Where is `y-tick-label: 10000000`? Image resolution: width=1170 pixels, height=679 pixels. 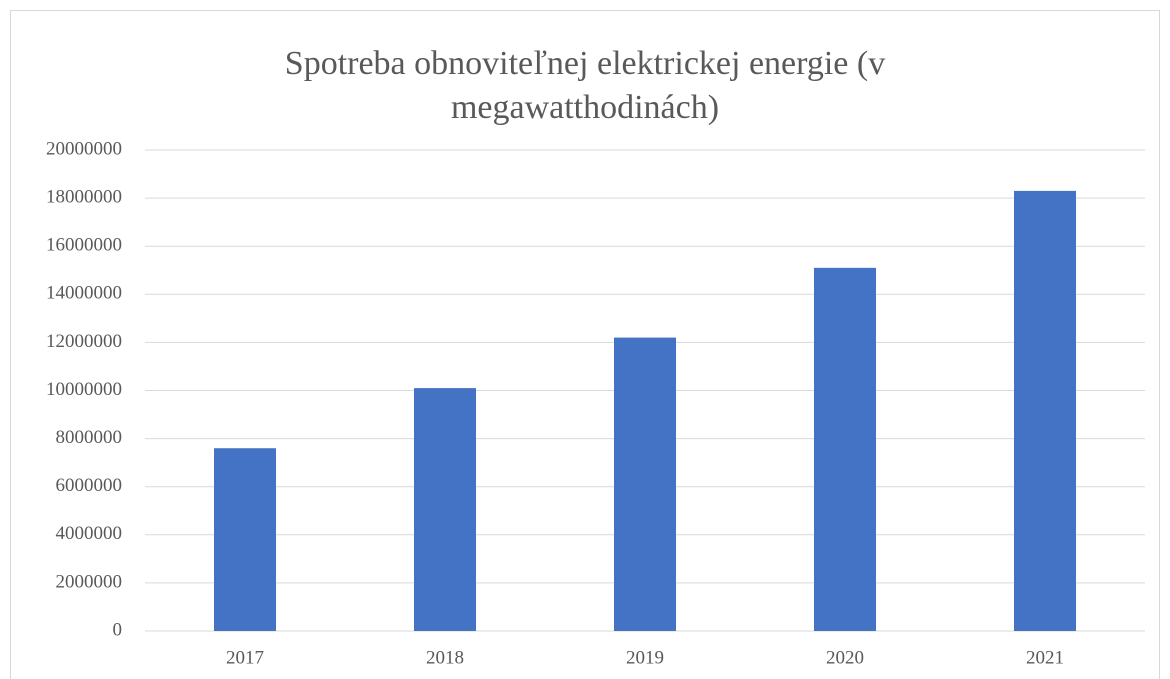
y-tick-label: 10000000 is located at coordinates (84, 389).